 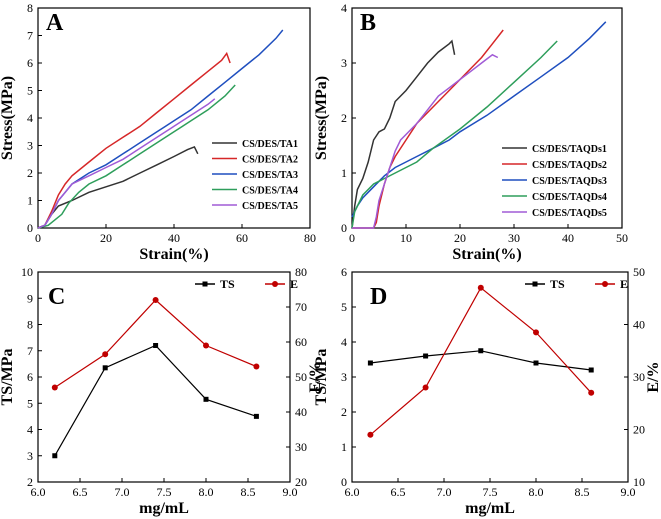 I want to click on y-right-tick-label: 60, so click(x=301, y=342).